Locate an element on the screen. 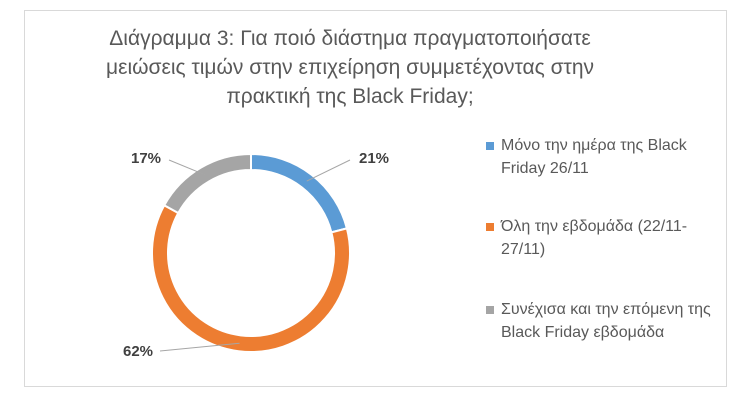 Image resolution: width=752 pixels, height=414 pixels. data-label-17: 17% is located at coordinates (146, 158).